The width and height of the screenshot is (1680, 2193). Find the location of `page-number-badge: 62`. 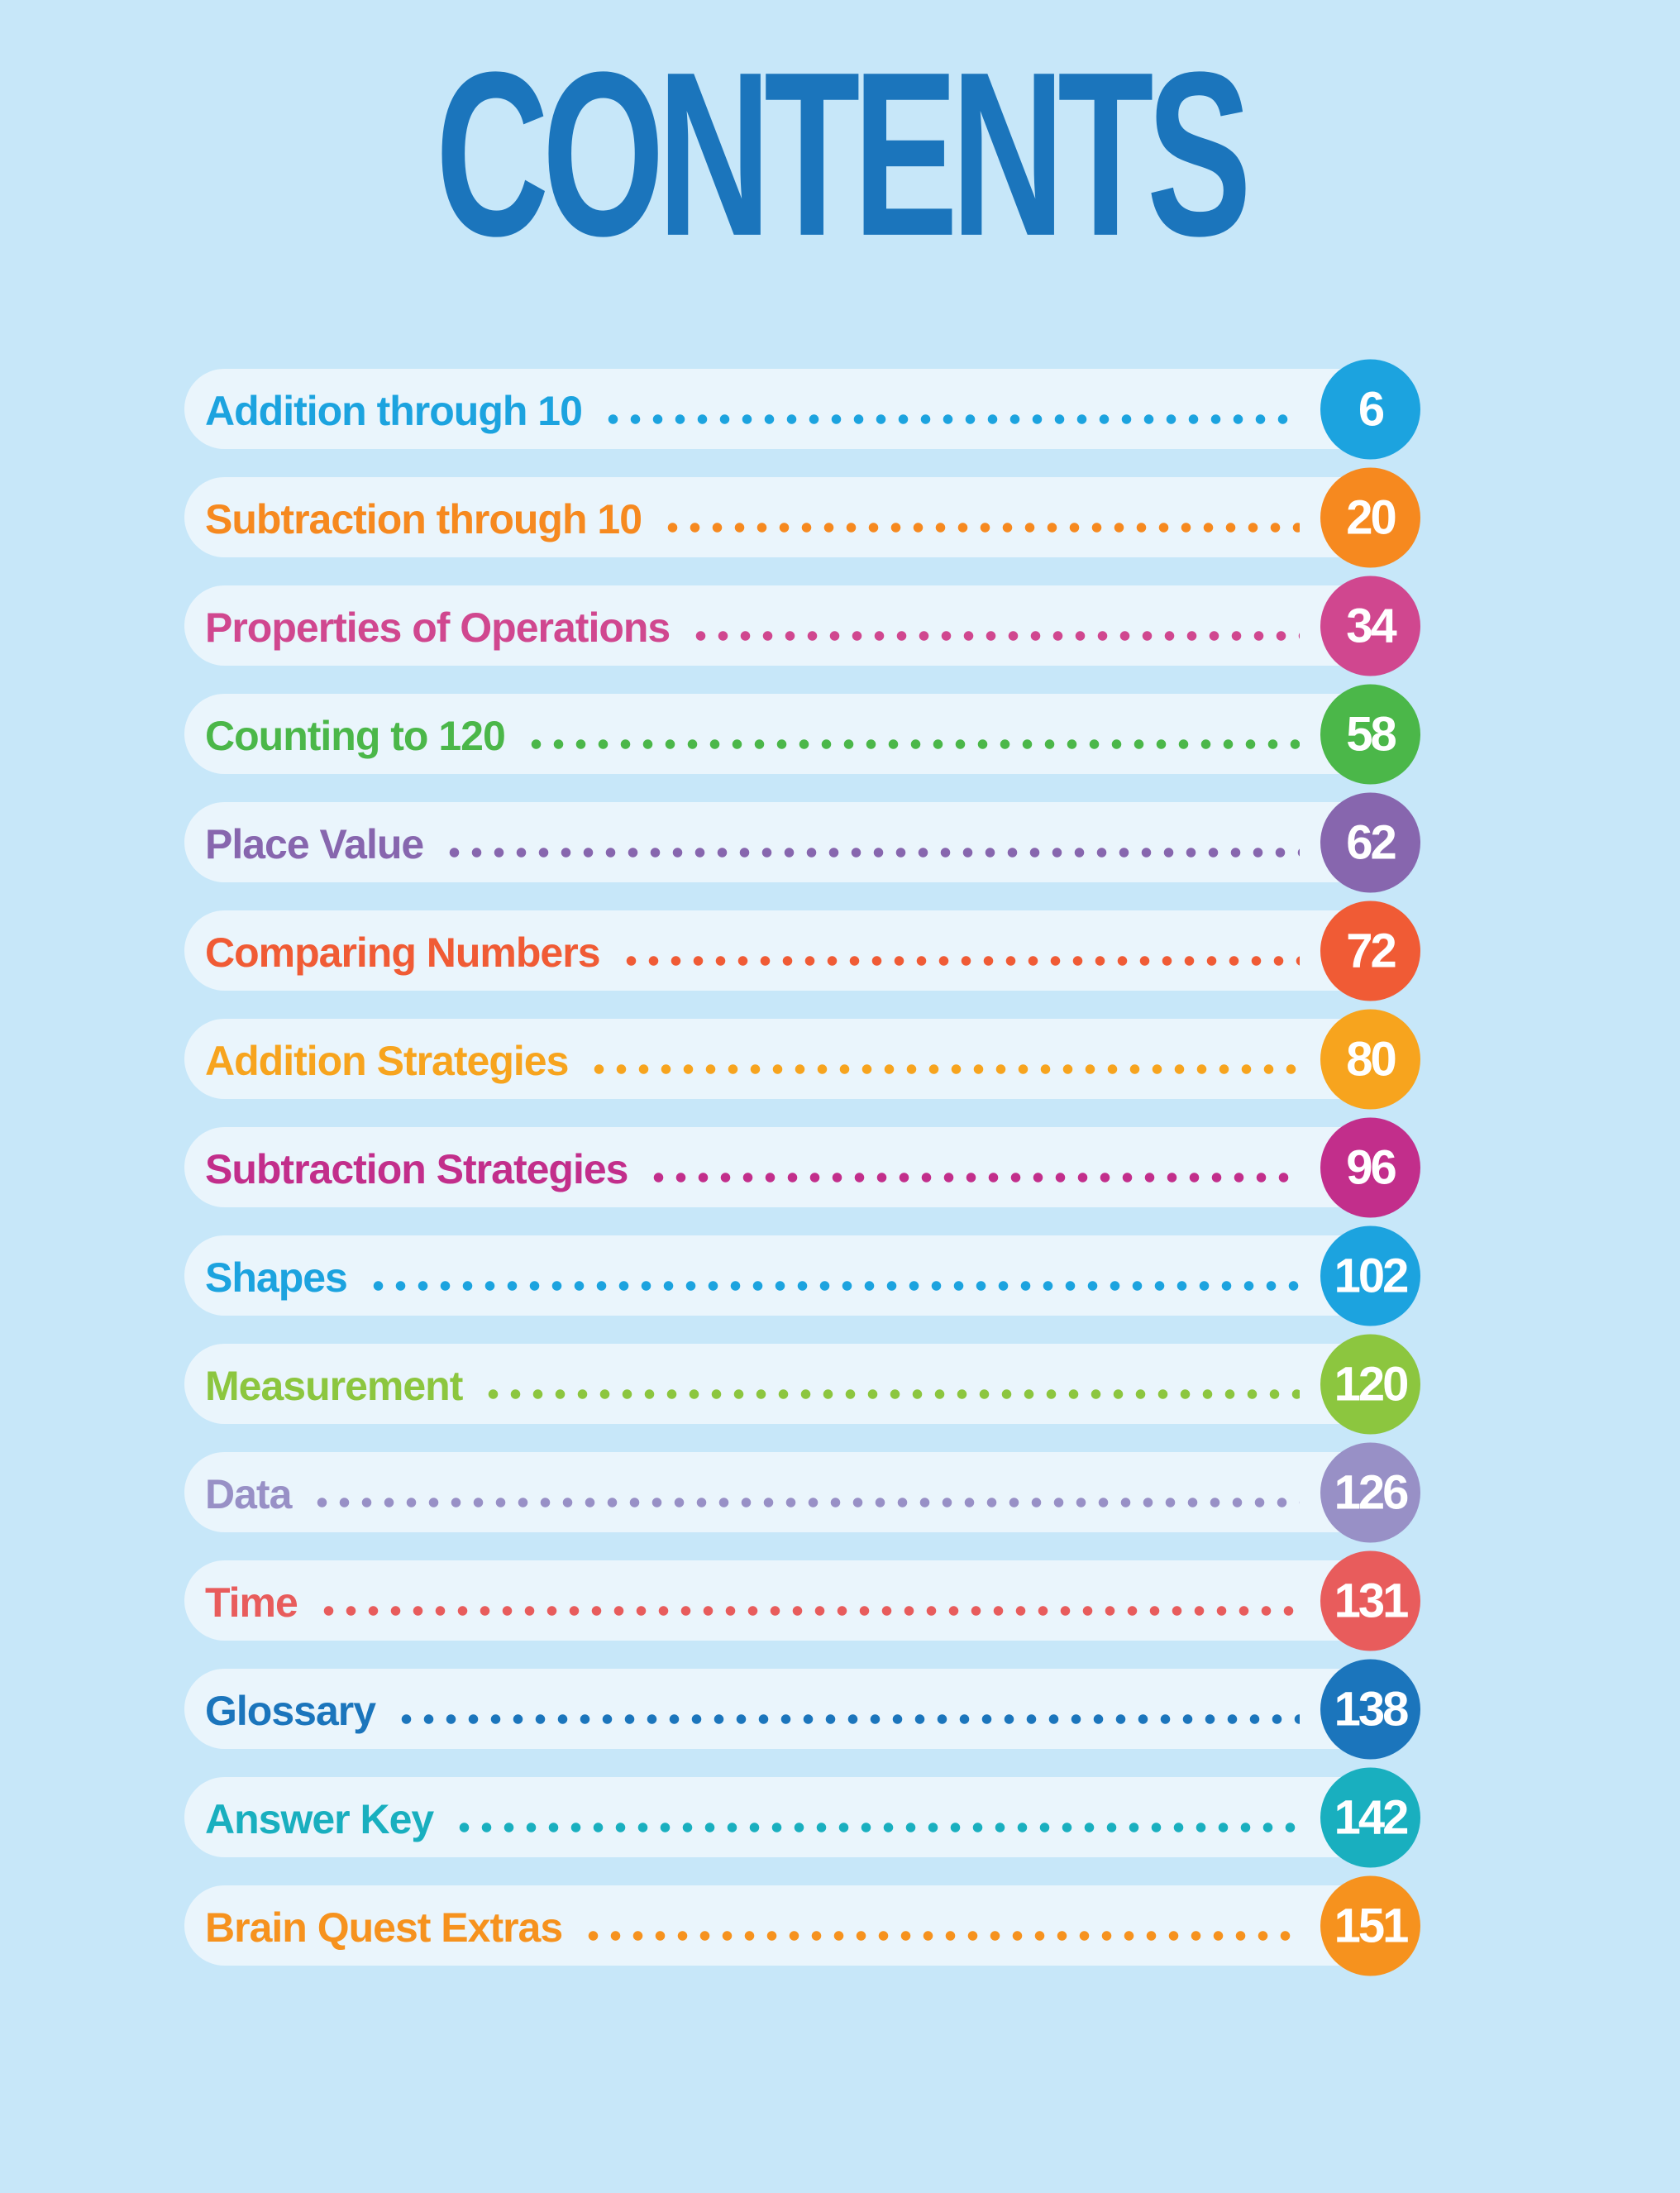

page-number-badge: 62 is located at coordinates (1370, 842).